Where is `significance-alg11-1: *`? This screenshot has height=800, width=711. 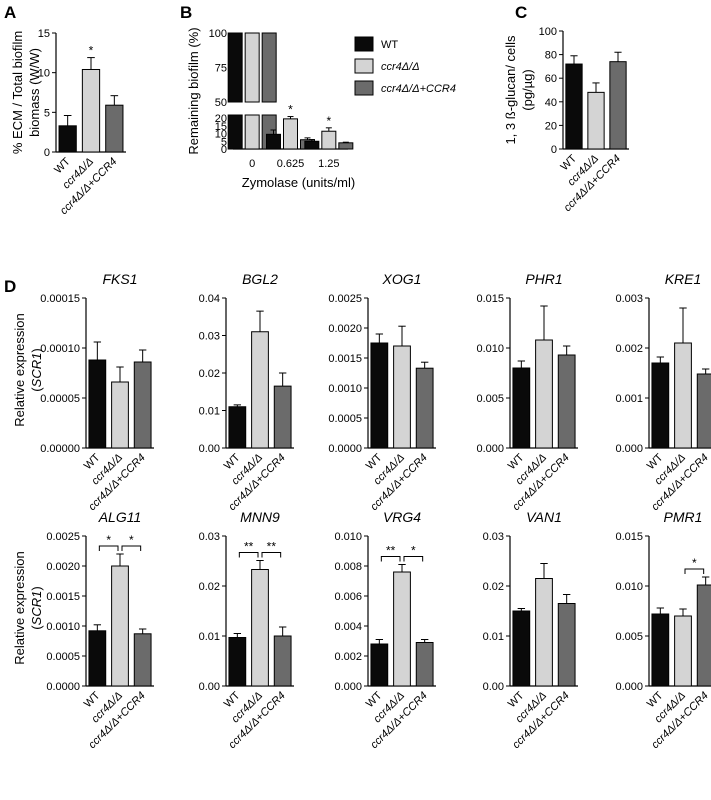 significance-alg11-1: * is located at coordinates (131, 540).